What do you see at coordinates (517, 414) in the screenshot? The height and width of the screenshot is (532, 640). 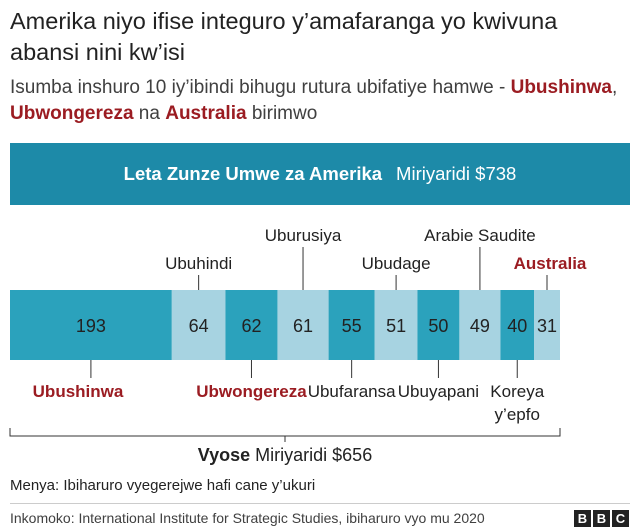 I see `category-label: y’epfo` at bounding box center [517, 414].